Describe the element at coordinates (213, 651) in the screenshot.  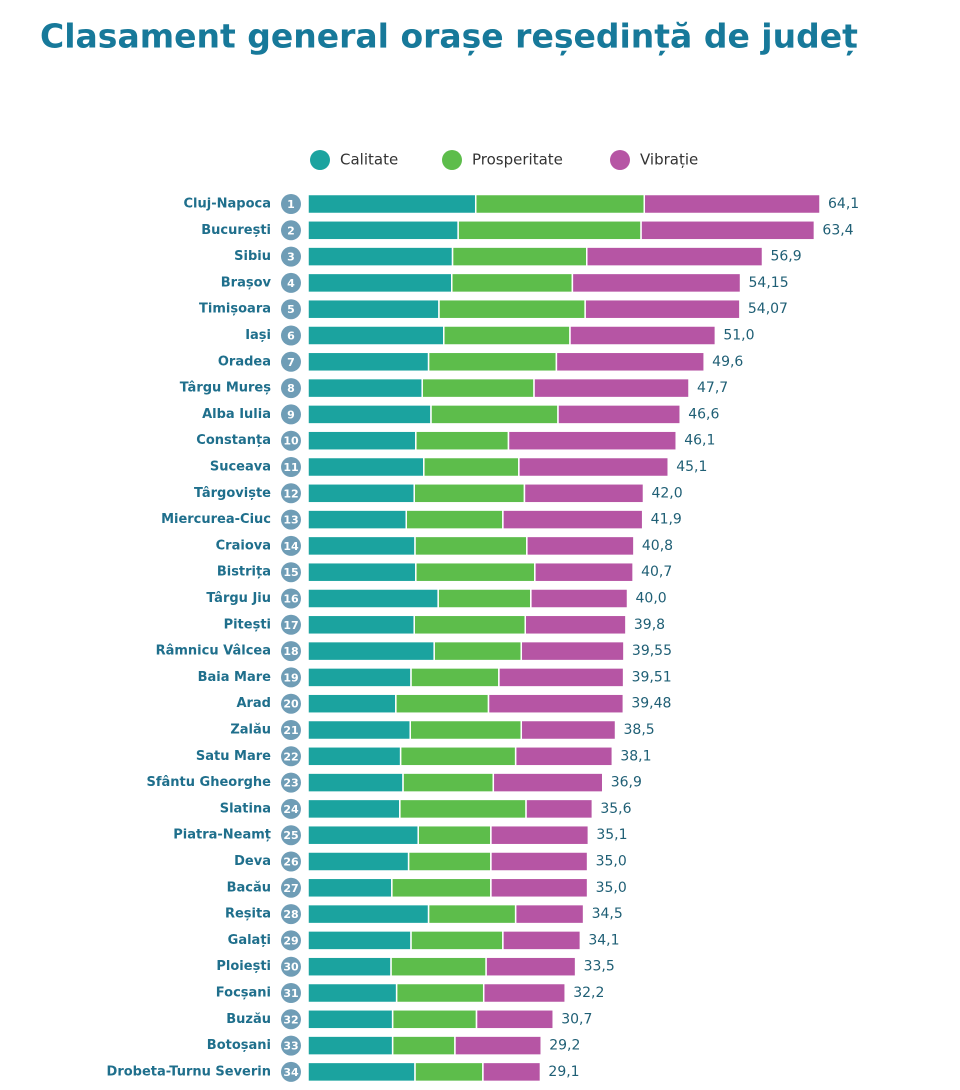
I see `category-label: Râmnicu Vâlcea` at that location.